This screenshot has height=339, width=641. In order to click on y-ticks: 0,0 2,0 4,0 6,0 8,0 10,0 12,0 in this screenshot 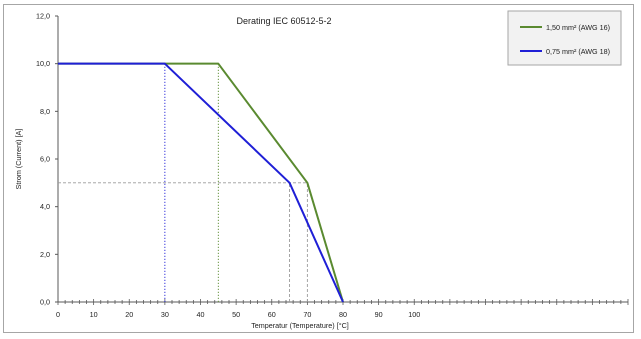, I will do `click(47, 159)`.